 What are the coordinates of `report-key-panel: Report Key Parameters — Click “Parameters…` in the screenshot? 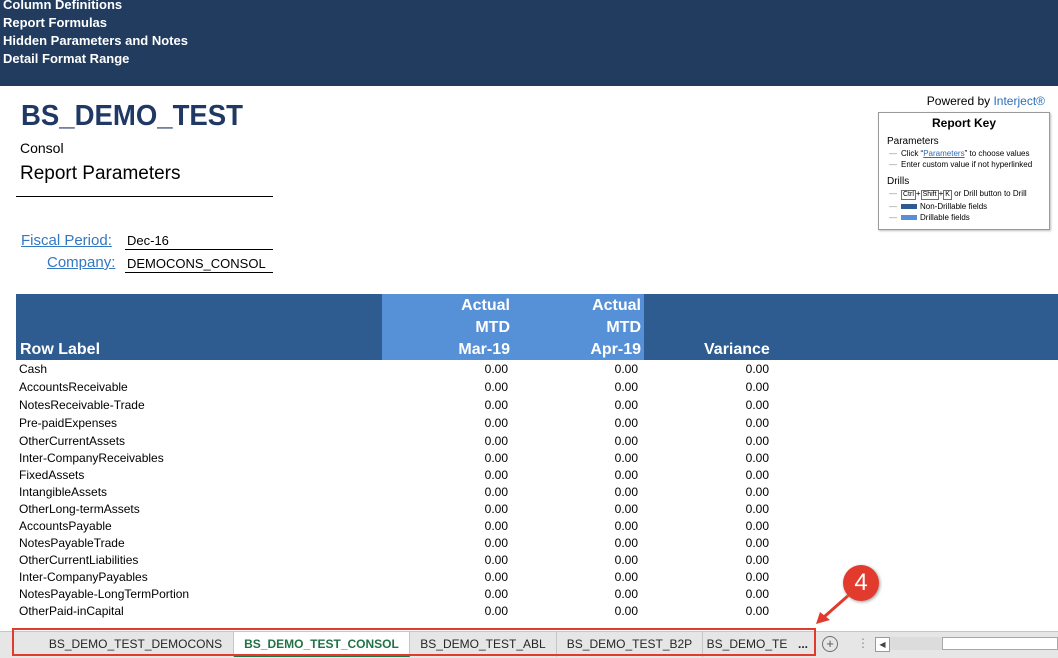 It's located at (964, 171).